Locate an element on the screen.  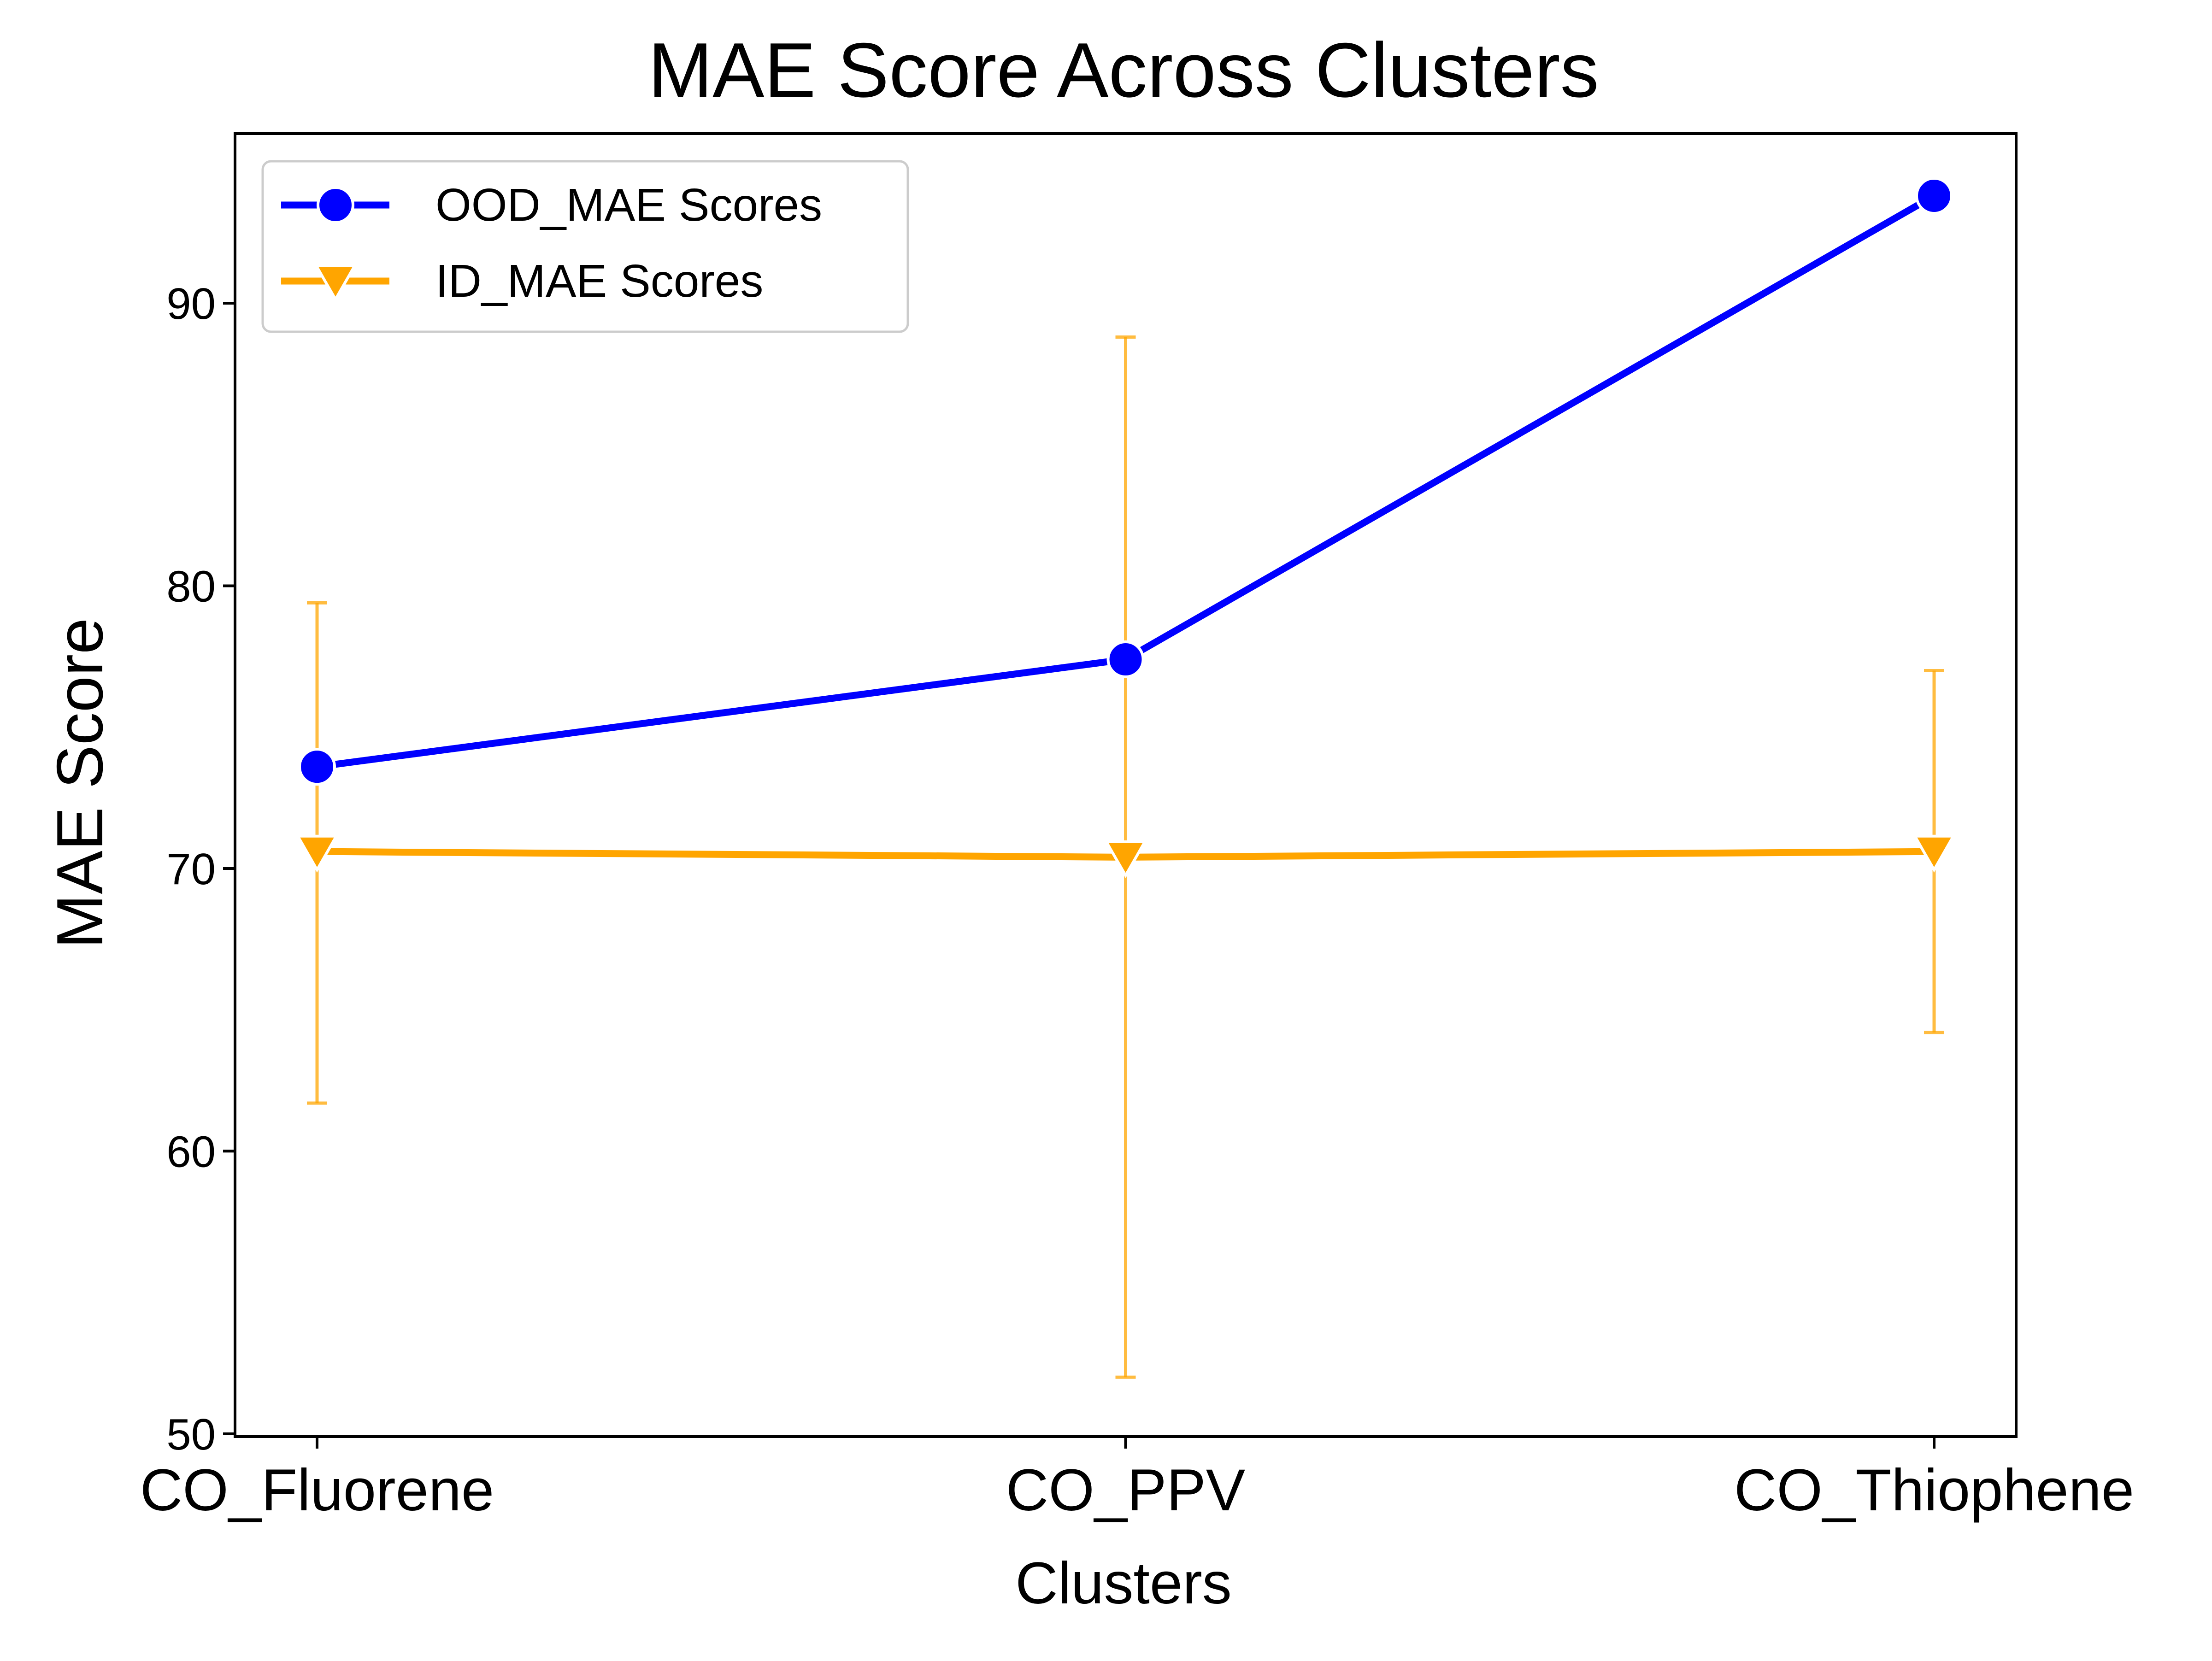
legend-box is located at coordinates (585, 246).